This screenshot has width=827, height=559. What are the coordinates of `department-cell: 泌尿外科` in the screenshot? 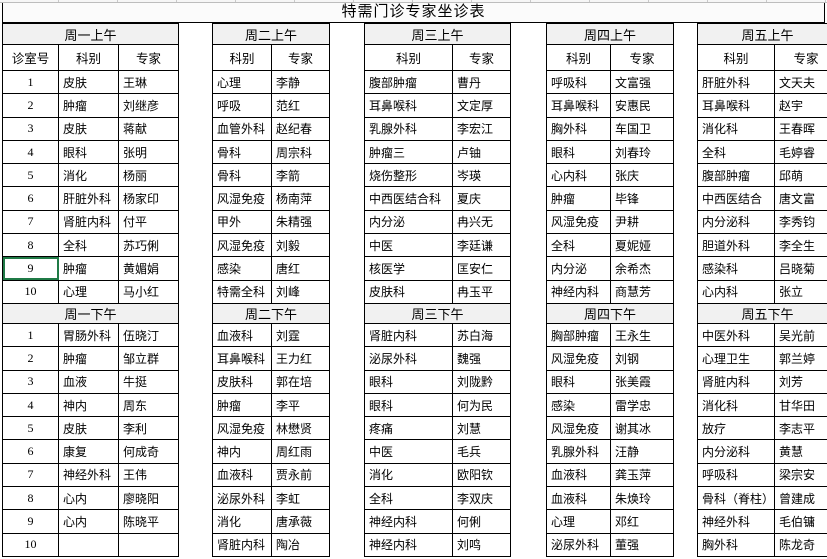 It's located at (578, 544).